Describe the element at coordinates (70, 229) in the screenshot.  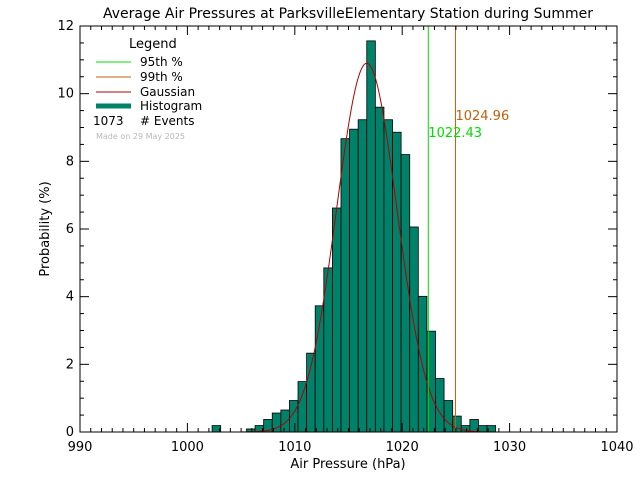
I see `y-tick-label-6: 6` at that location.